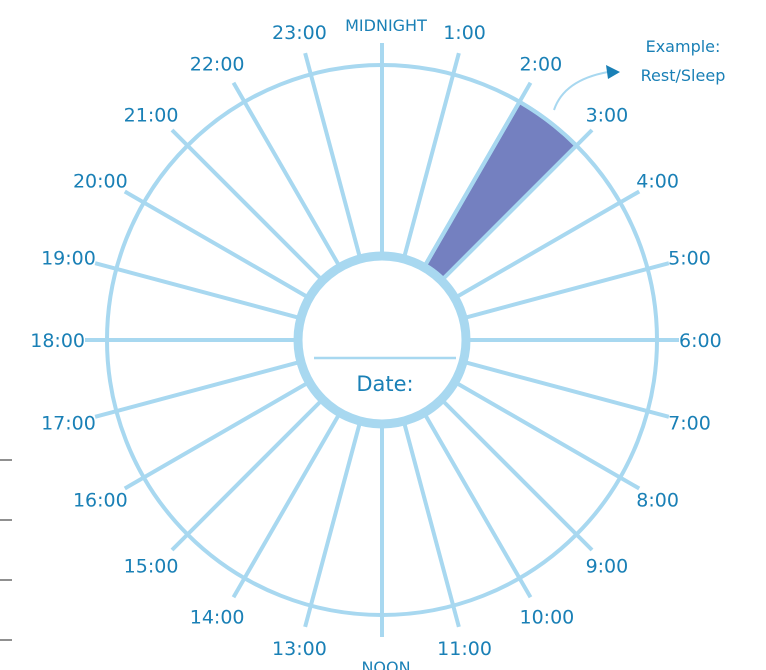 The image size is (766, 670). What do you see at coordinates (151, 567) in the screenshot?
I see `hour-label-15: 15:00` at bounding box center [151, 567].